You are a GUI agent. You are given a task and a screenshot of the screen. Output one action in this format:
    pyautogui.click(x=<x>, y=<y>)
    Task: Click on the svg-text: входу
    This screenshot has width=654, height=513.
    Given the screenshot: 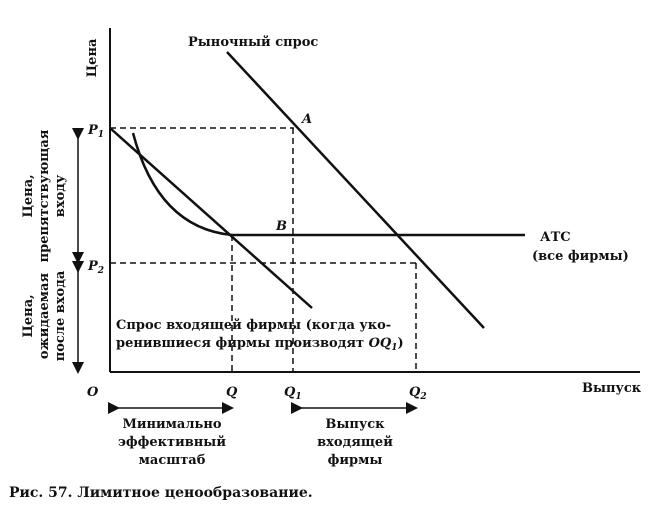 What is the action you would take?
    pyautogui.click(x=60, y=195)
    